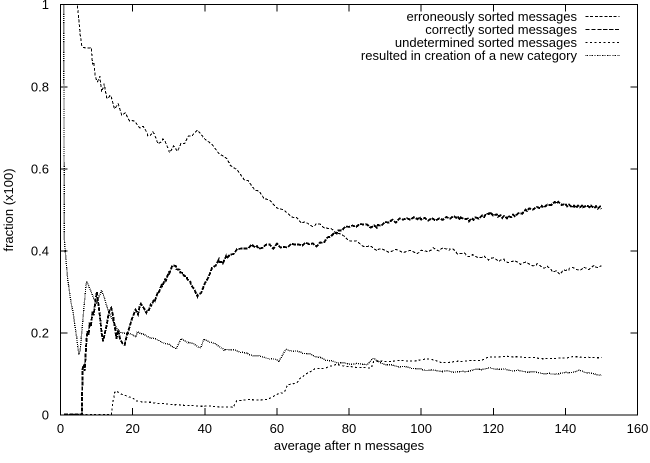 This screenshot has height=463, width=650. Describe the element at coordinates (8, 209) in the screenshot. I see `svg-text: fraction (x100)` at that location.